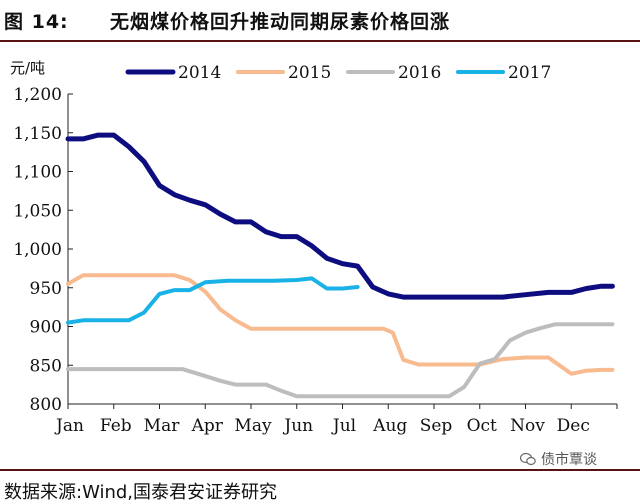 The image size is (640, 504). I want to click on title-divider, so click(320, 41).